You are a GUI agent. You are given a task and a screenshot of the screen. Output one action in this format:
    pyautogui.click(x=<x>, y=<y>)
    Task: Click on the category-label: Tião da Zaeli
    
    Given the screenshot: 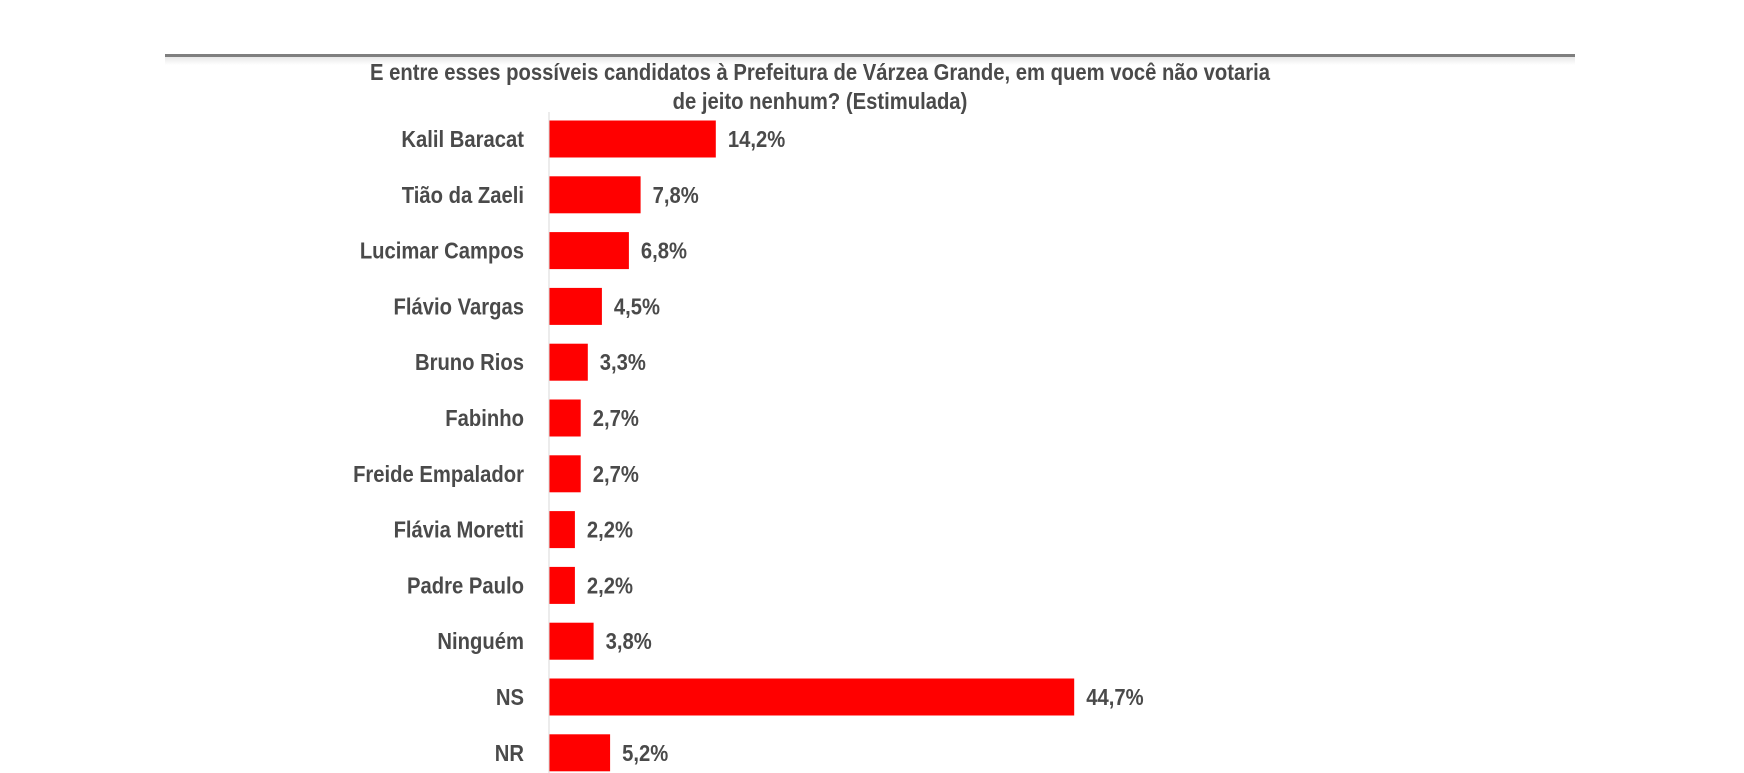 What is the action you would take?
    pyautogui.click(x=463, y=195)
    